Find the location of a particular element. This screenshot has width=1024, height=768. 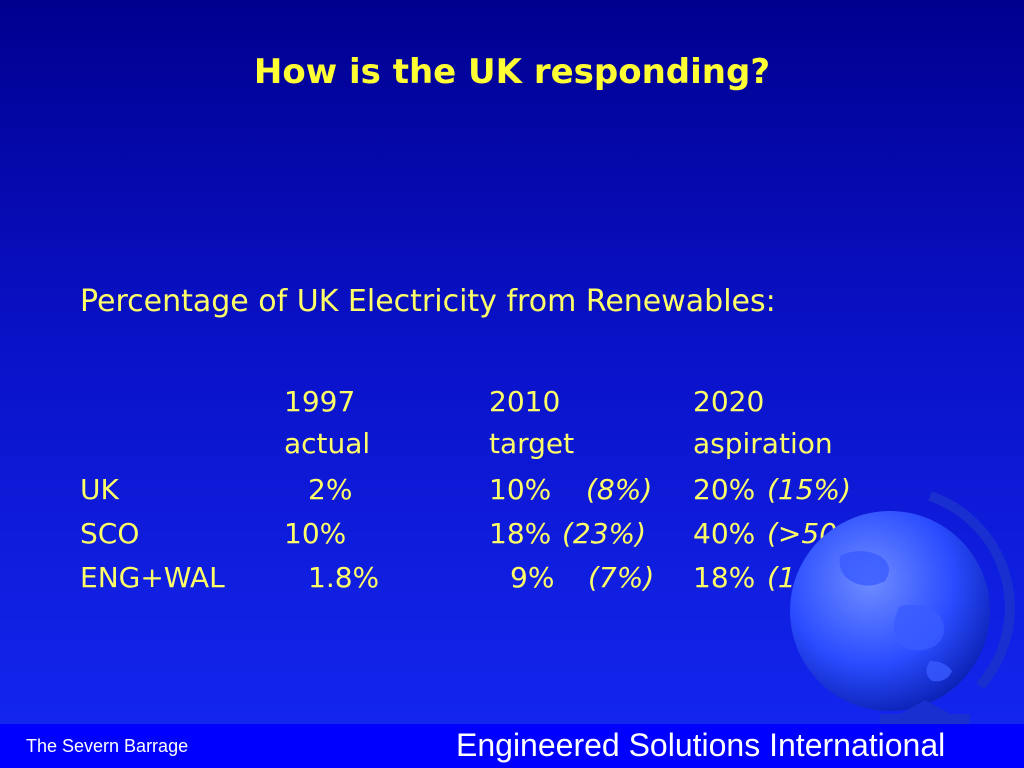

row-sco-2020: 40% is located at coordinates (724, 533).